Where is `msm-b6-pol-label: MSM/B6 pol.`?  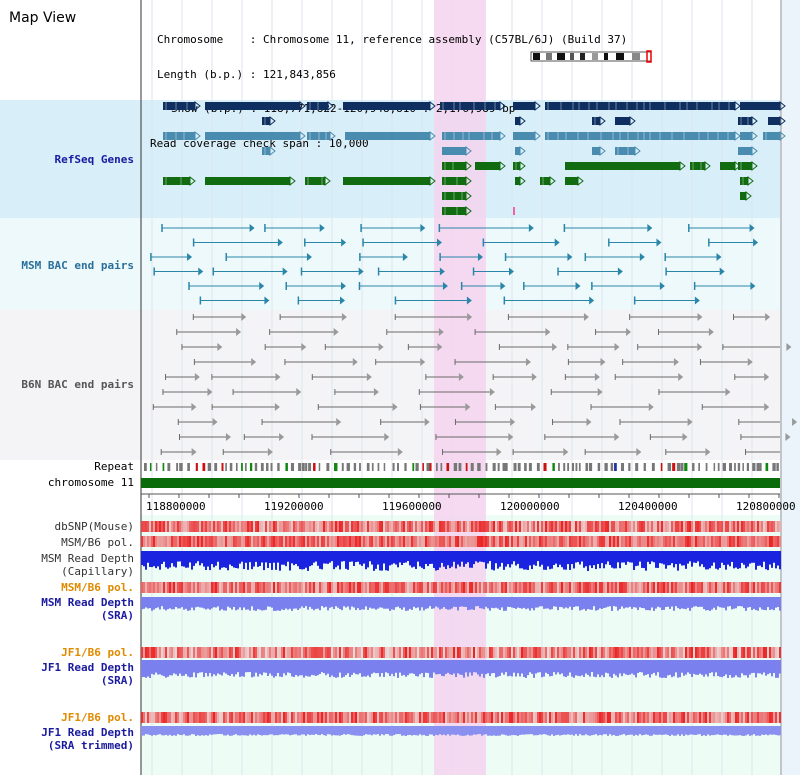 msm-b6-pol-label: MSM/B6 pol. is located at coordinates (97, 542).